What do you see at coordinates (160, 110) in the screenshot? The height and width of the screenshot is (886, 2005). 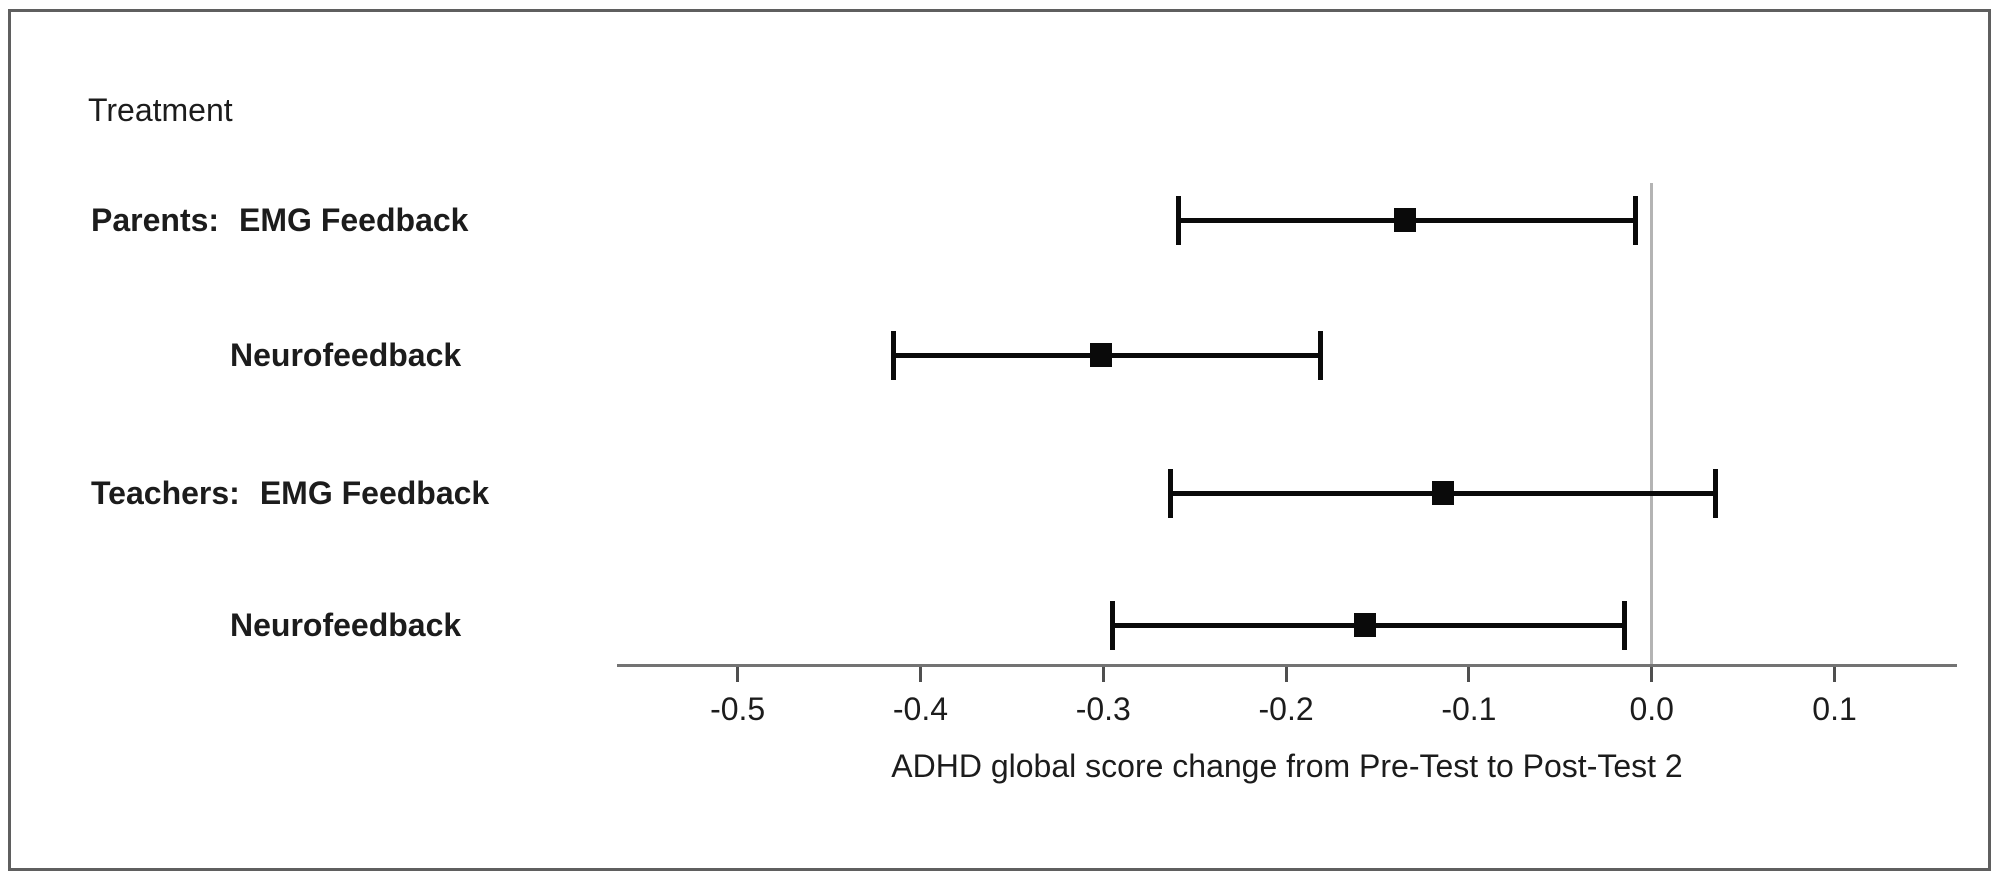 I see `column-header: Treatment` at bounding box center [160, 110].